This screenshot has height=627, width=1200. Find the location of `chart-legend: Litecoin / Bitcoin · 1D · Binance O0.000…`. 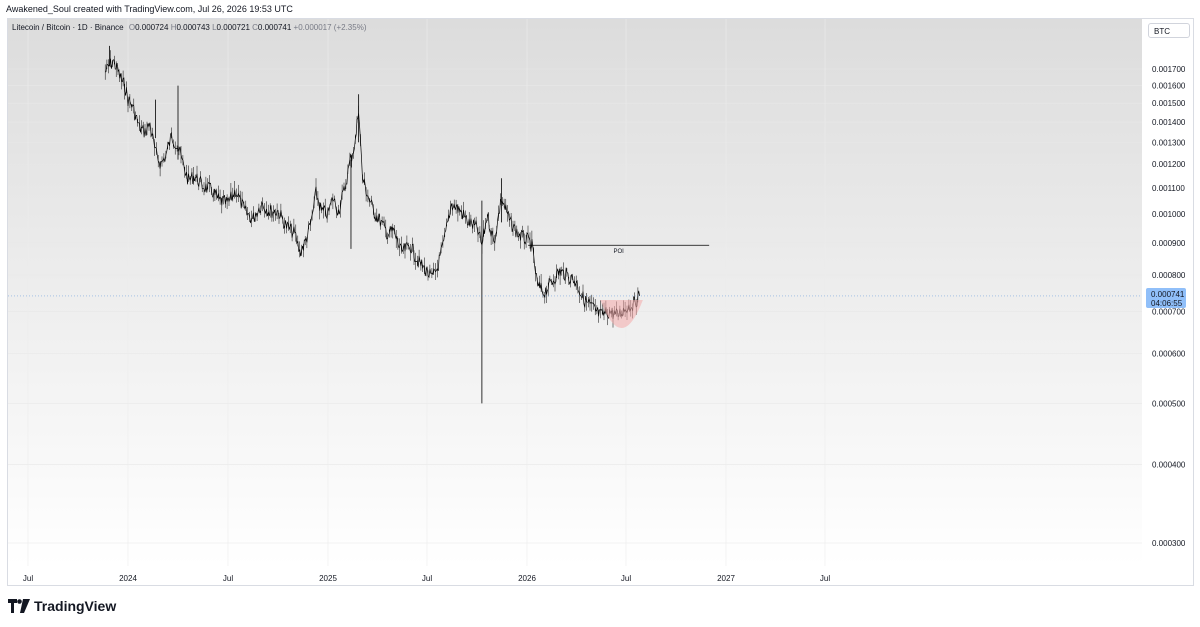

chart-legend: Litecoin / Bitcoin · 1D · Binance O0.000… is located at coordinates (189, 27).